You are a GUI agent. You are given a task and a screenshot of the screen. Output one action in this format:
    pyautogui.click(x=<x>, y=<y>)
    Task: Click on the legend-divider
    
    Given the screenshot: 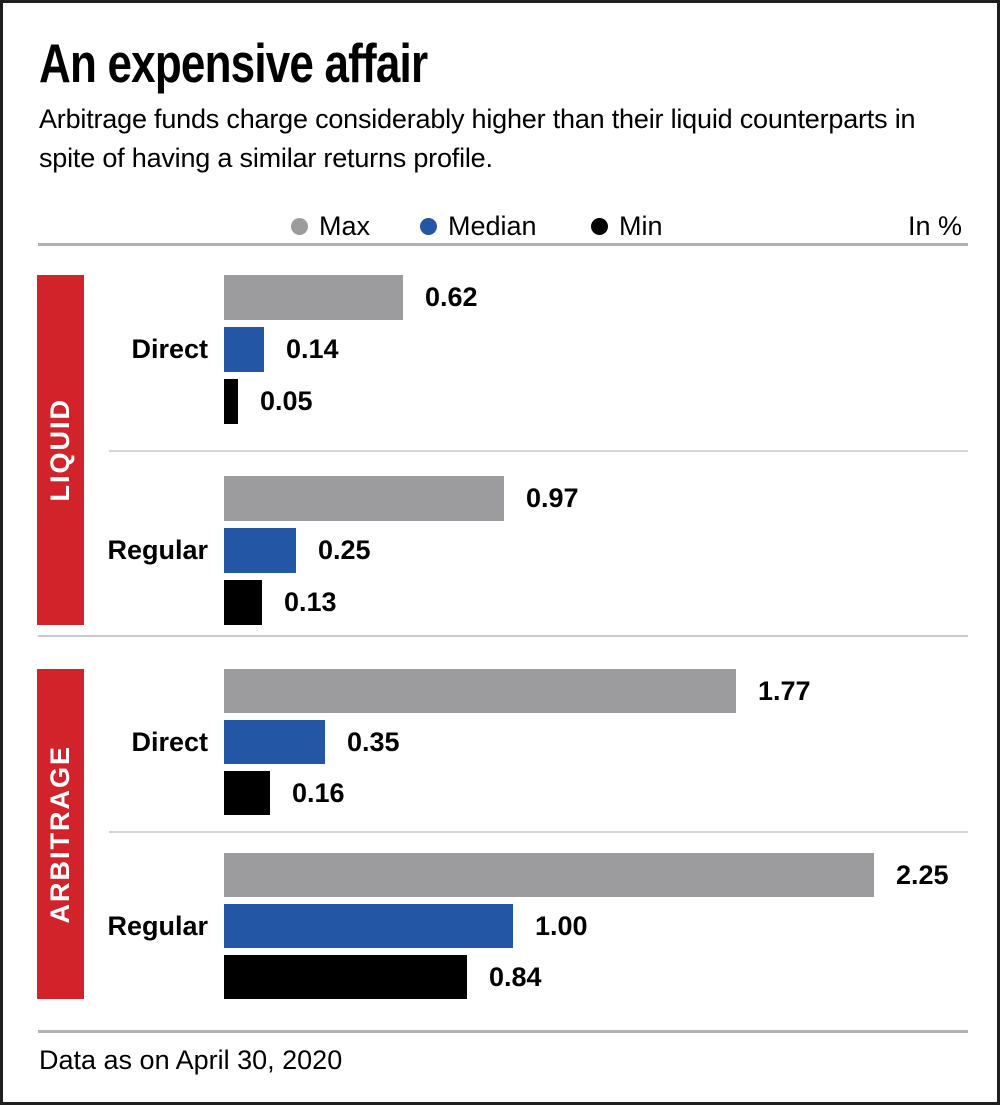 What is the action you would take?
    pyautogui.click(x=503, y=244)
    